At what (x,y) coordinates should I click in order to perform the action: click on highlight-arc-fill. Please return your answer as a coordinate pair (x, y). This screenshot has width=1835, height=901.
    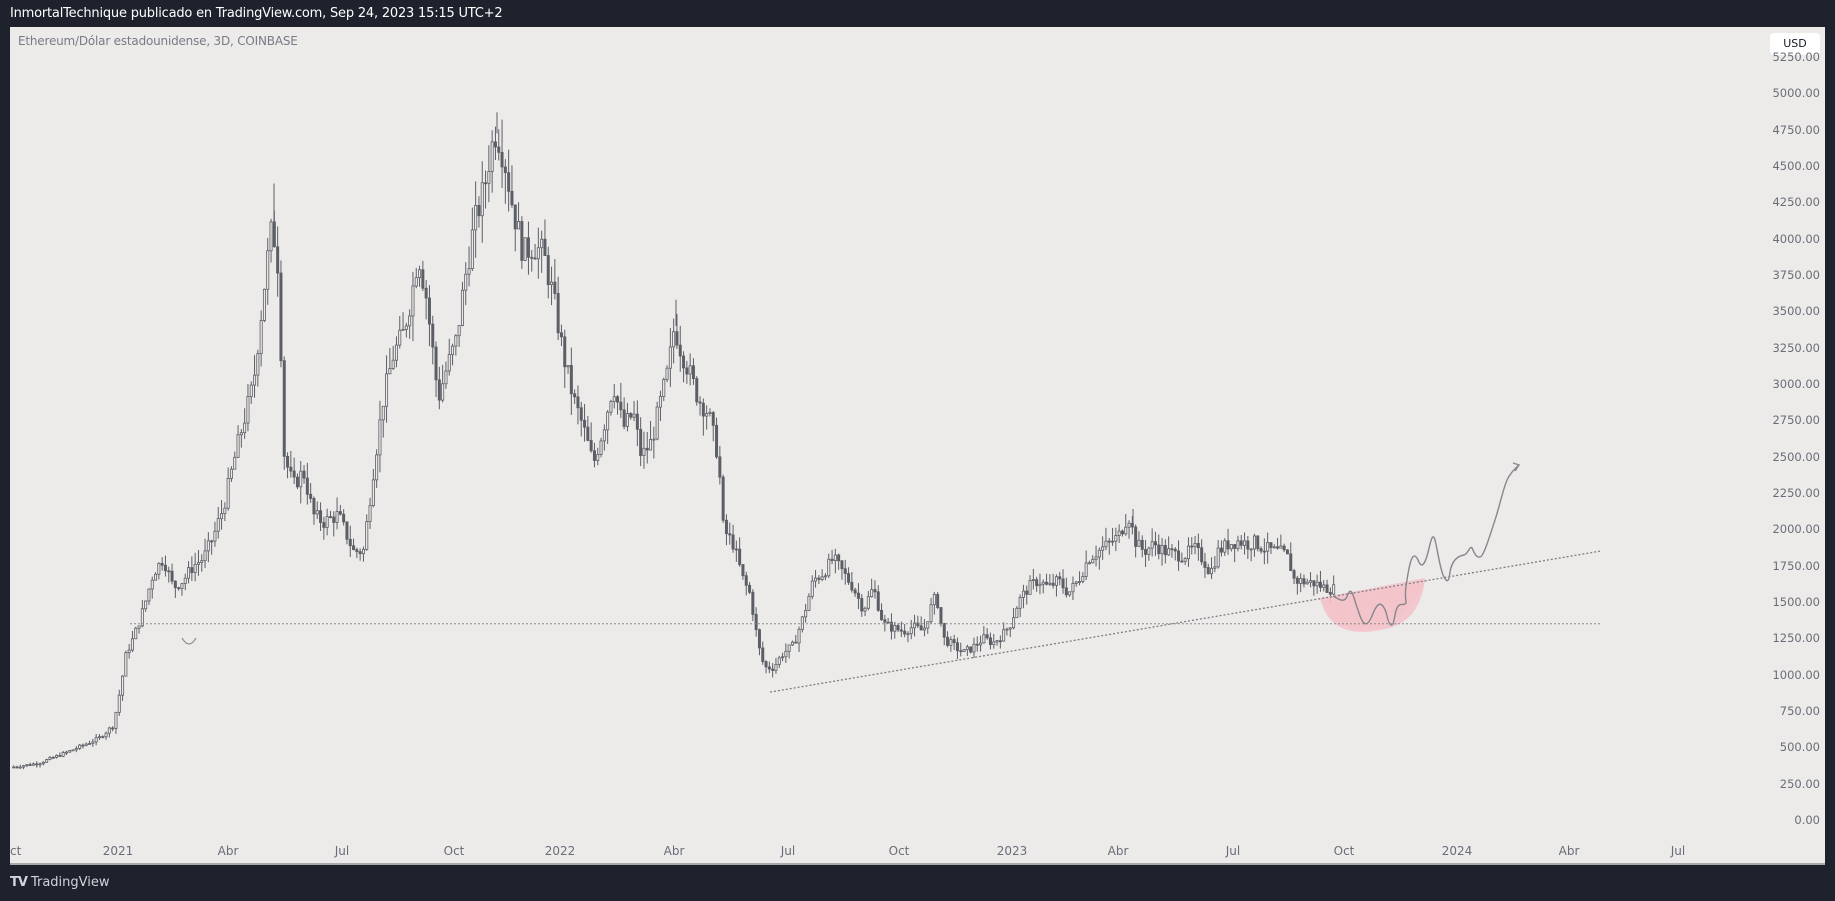
    Looking at the image, I should click on (1373, 606).